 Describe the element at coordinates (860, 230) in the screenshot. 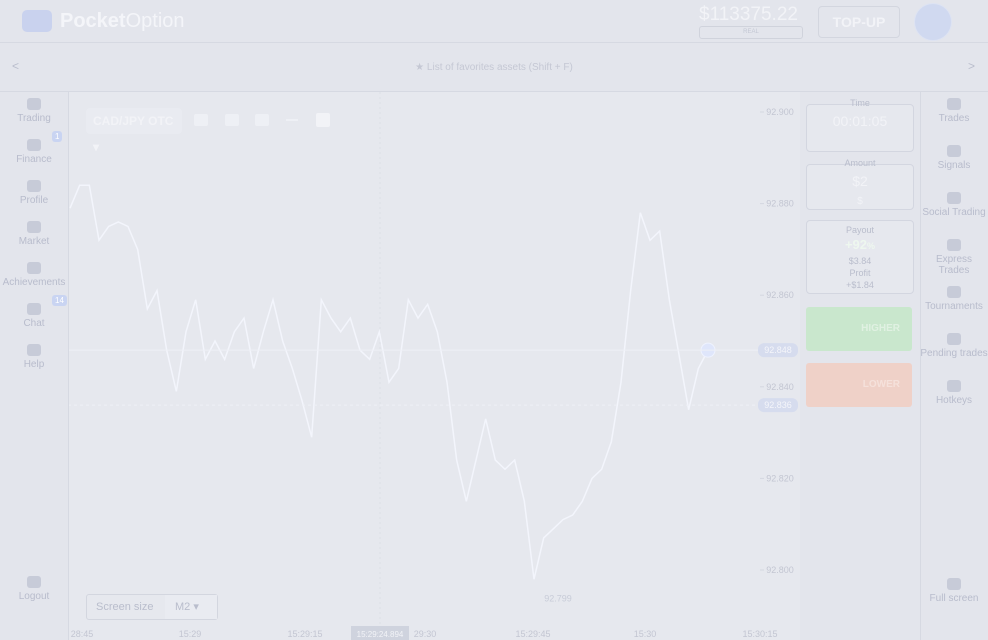

I see `payout-label: Payout` at that location.